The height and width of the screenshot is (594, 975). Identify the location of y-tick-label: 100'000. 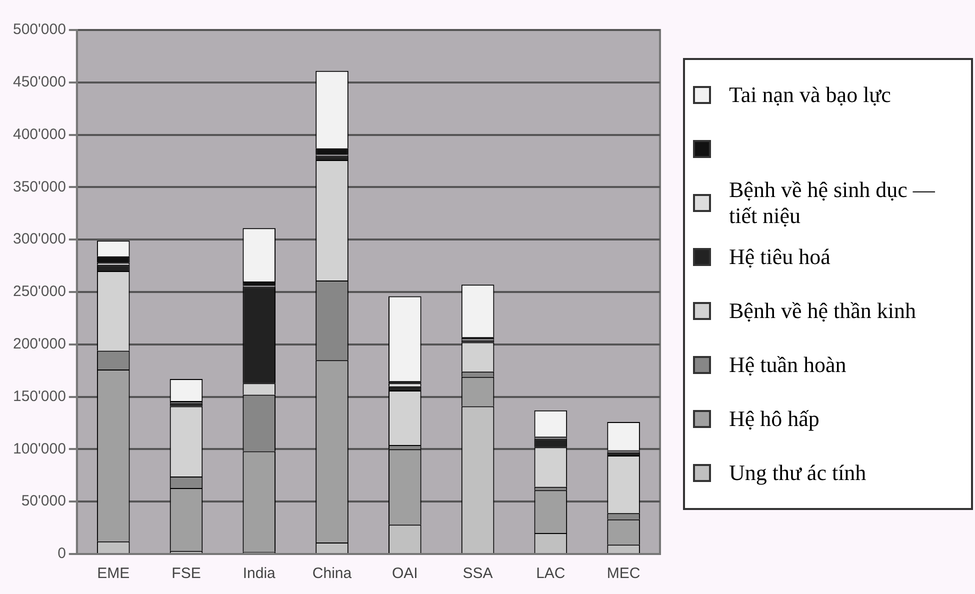
(39, 449).